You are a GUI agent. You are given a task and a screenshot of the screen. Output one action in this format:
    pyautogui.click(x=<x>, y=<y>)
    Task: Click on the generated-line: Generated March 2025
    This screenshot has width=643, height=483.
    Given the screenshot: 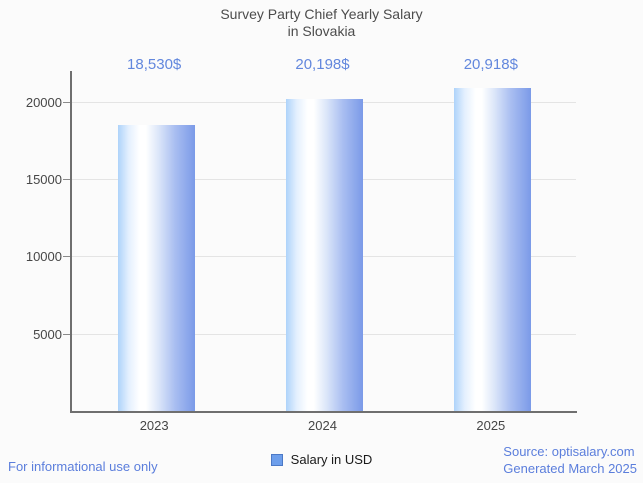 What is the action you would take?
    pyautogui.click(x=570, y=468)
    